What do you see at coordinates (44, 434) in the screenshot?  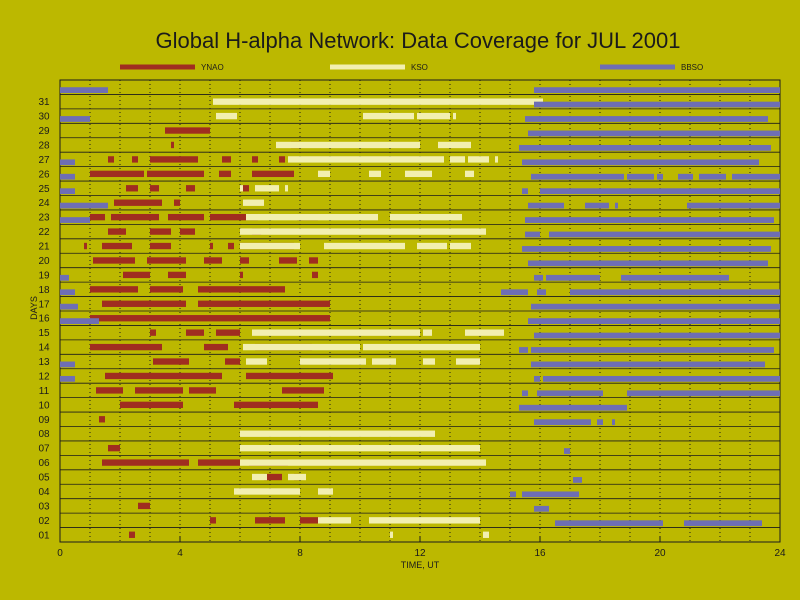 I see `y-tick-label: 08` at bounding box center [44, 434].